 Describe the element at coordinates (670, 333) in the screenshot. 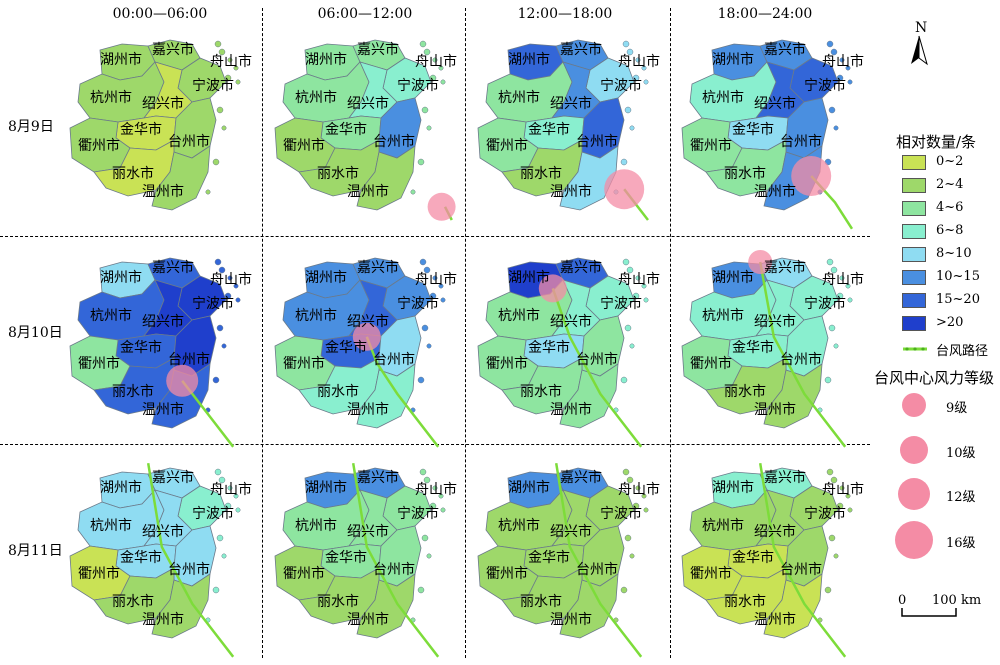

I see `grid-divider-v3` at that location.